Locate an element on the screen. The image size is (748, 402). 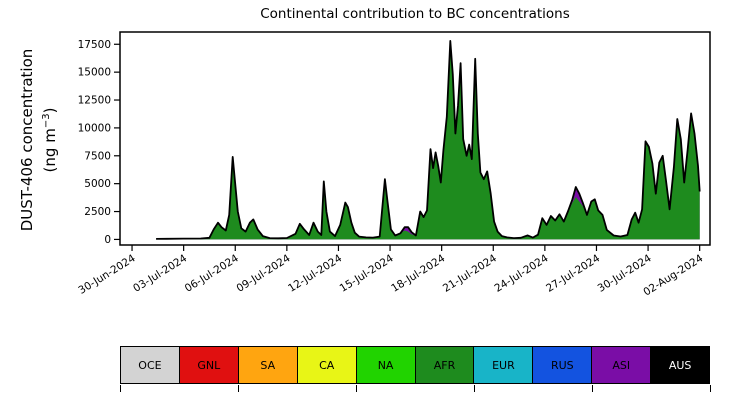
x-tick-label: 09-Jul-2024 is located at coordinates (263, 273).